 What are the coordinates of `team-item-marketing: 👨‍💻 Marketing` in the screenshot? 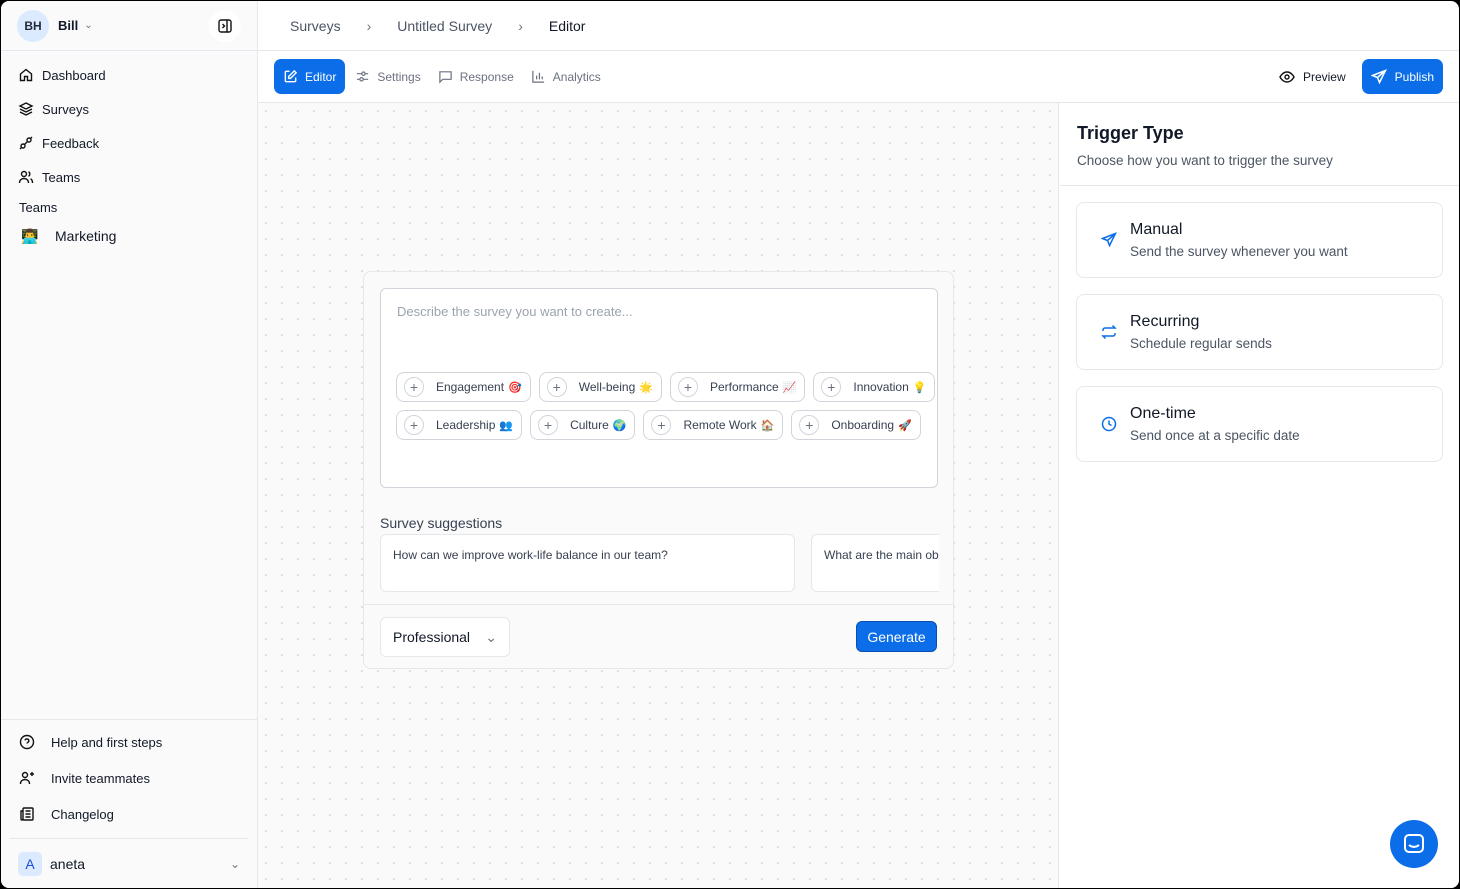 It's located at (69, 236).